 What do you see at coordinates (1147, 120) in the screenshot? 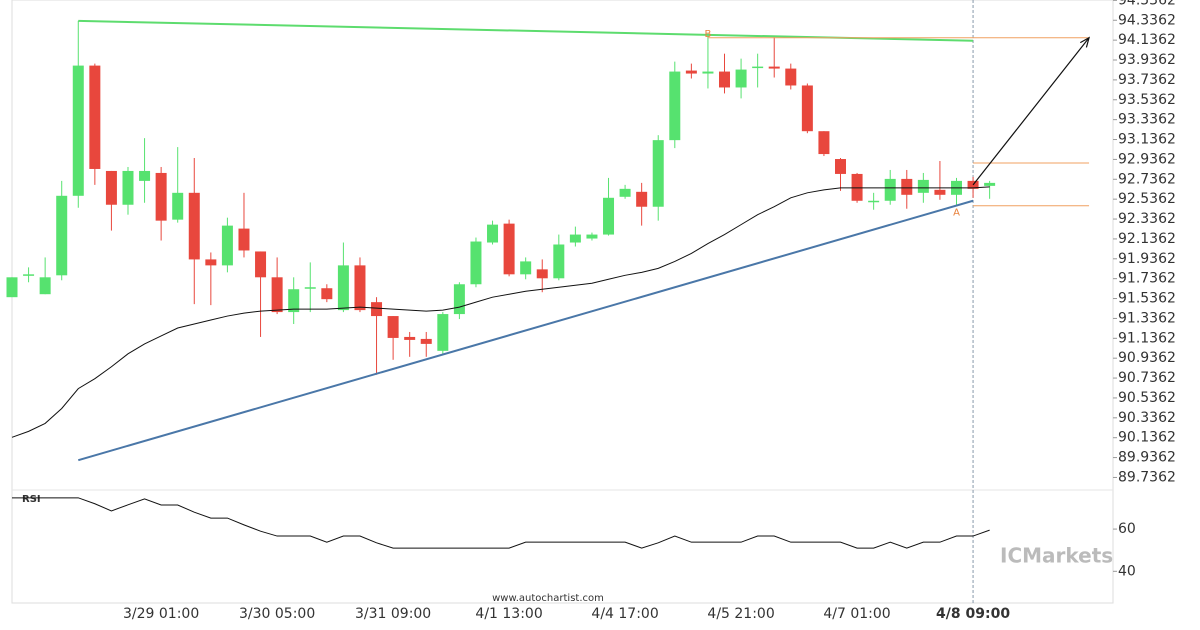
I see `y-tick-label: 93.3362` at bounding box center [1147, 120].